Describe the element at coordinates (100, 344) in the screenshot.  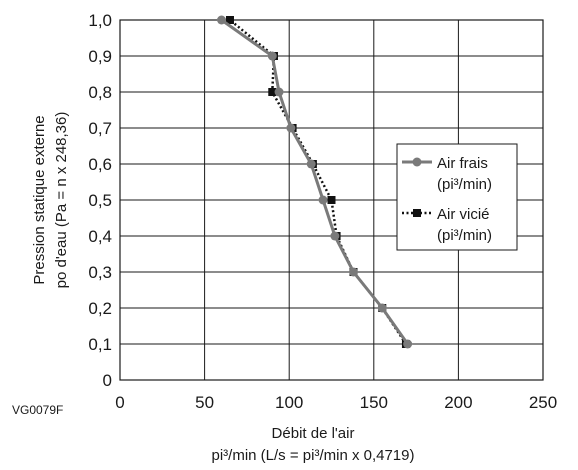
I see `y-tick-label: 0,1` at that location.